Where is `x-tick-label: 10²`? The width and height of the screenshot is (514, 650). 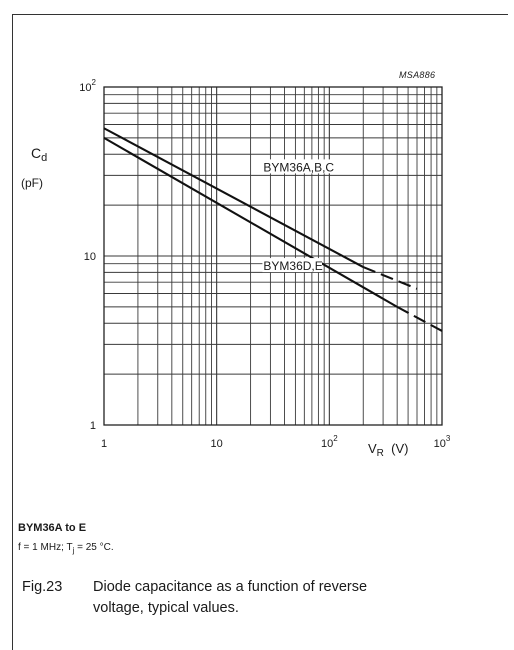
x-tick-label: 10² is located at coordinates (329, 442).